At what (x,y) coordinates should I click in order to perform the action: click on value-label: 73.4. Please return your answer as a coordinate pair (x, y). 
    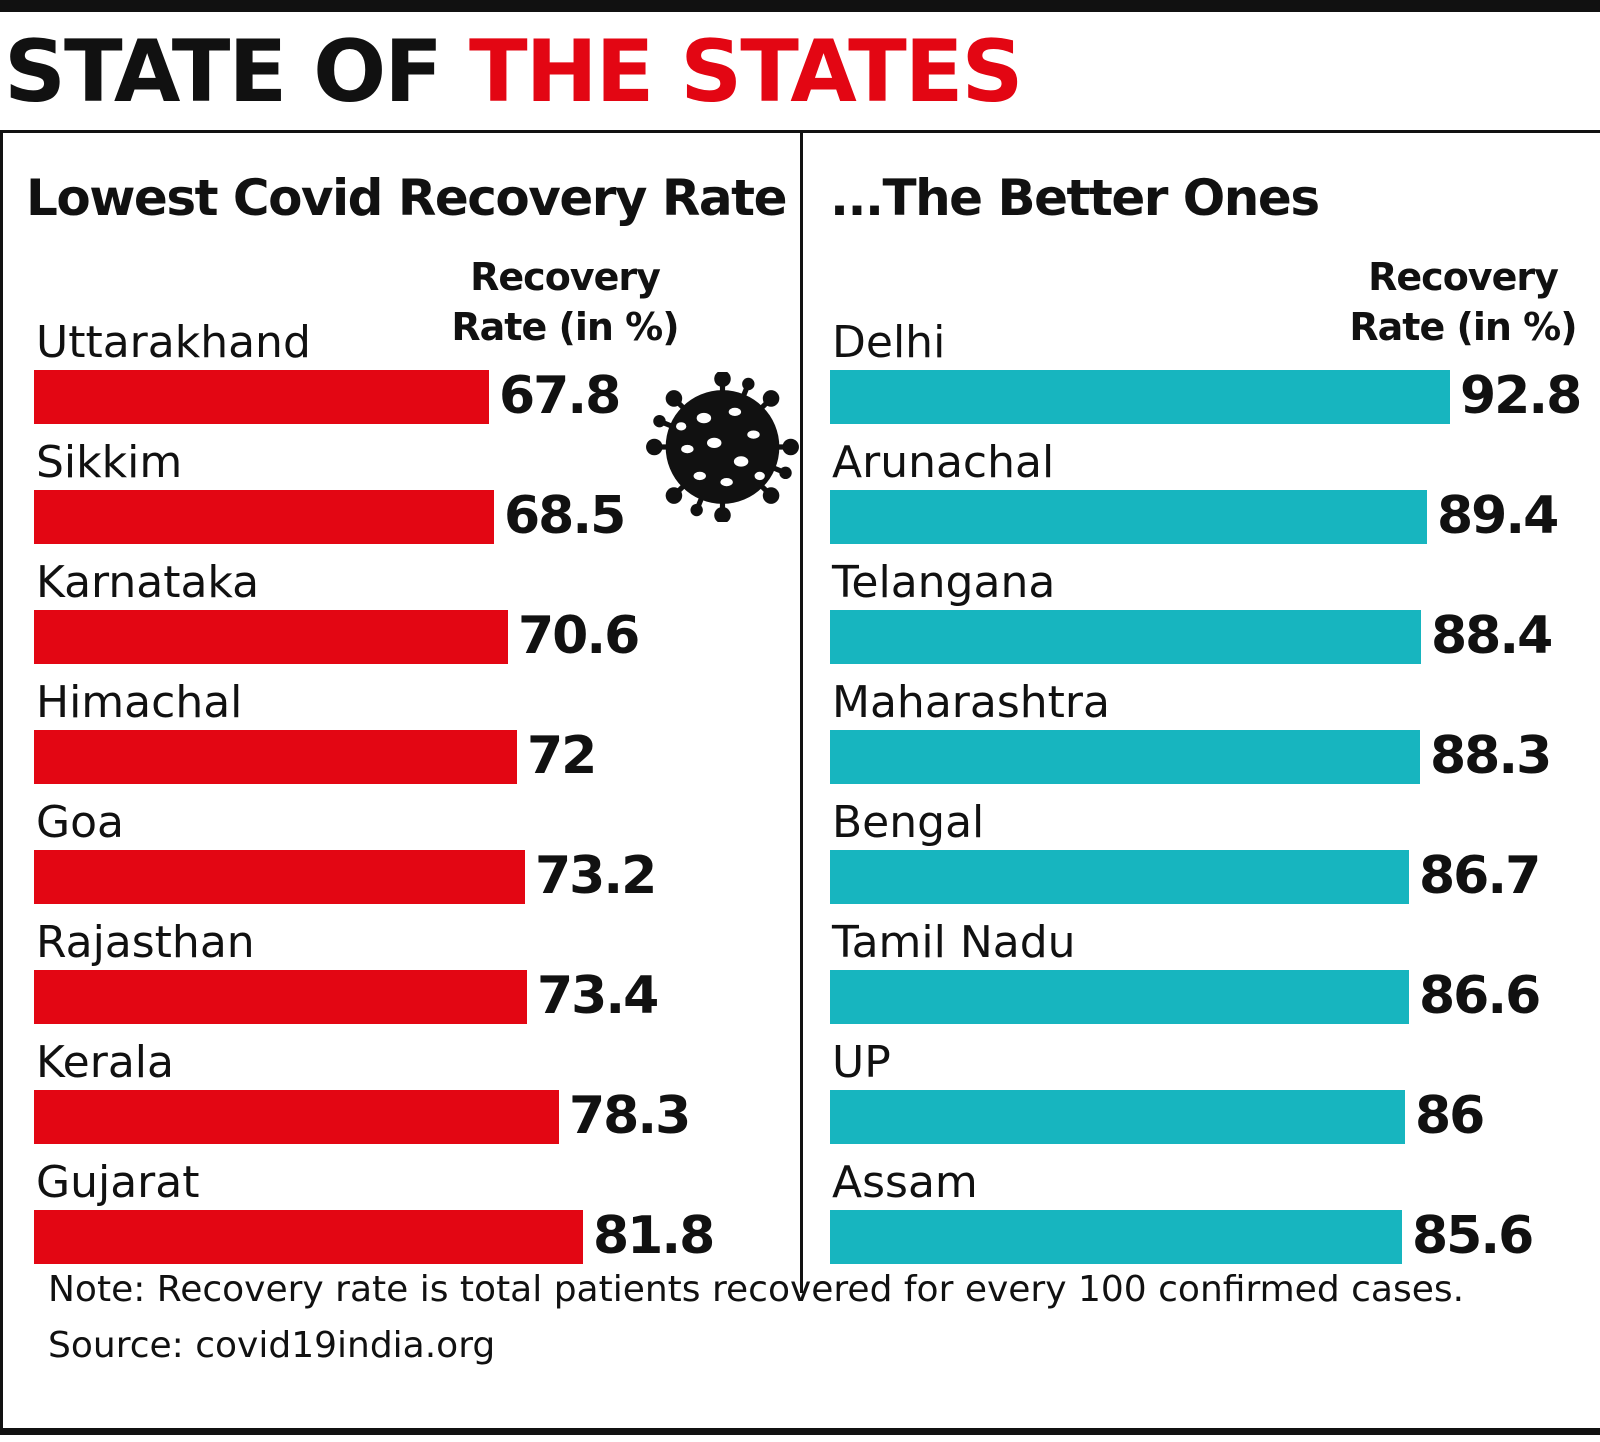
    Looking at the image, I should click on (598, 996).